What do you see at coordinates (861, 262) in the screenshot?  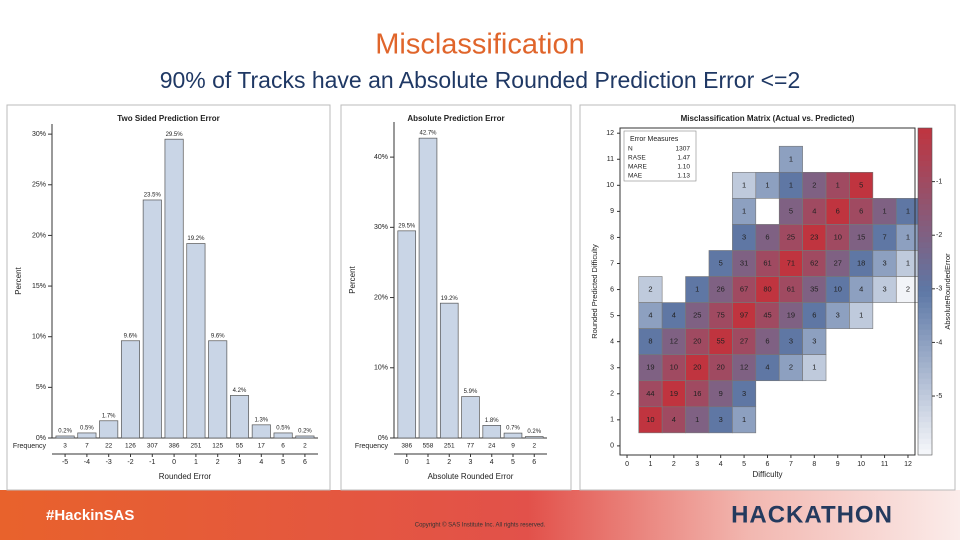 I see `cell-label: 18` at bounding box center [861, 262].